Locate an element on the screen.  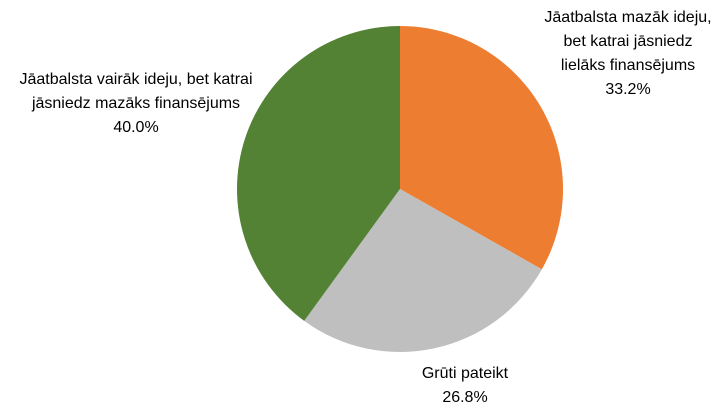
value-label: 40.0% is located at coordinates (136, 127).